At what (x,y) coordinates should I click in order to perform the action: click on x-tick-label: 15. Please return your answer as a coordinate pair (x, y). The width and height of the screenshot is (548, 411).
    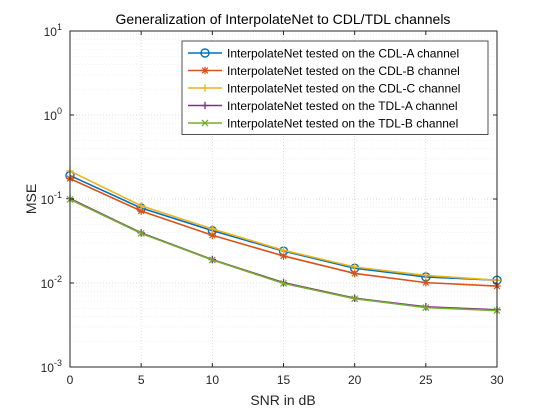
    Looking at the image, I should click on (284, 380).